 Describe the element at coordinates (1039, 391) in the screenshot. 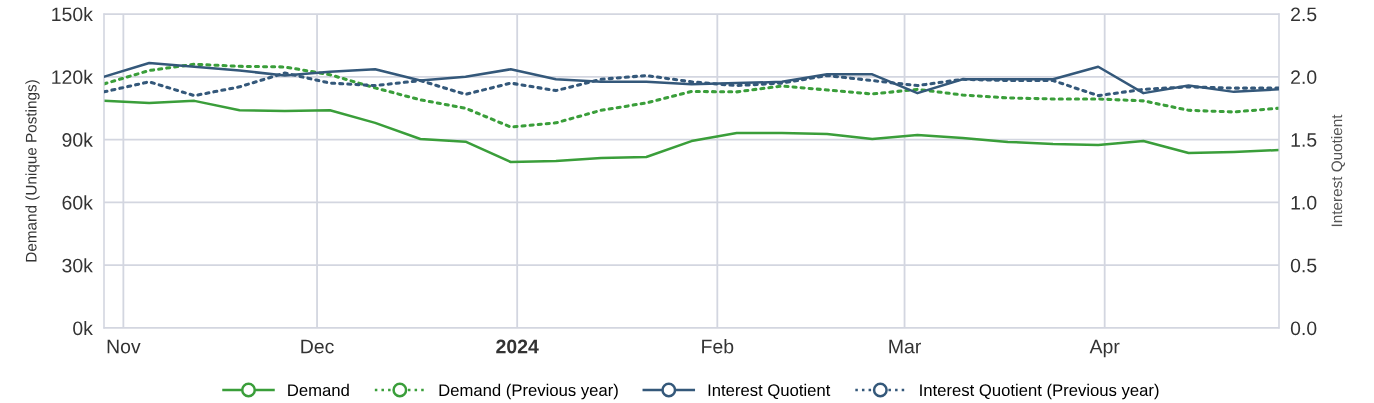

I see `legend-label: Interest Quotient (Previous year)` at that location.